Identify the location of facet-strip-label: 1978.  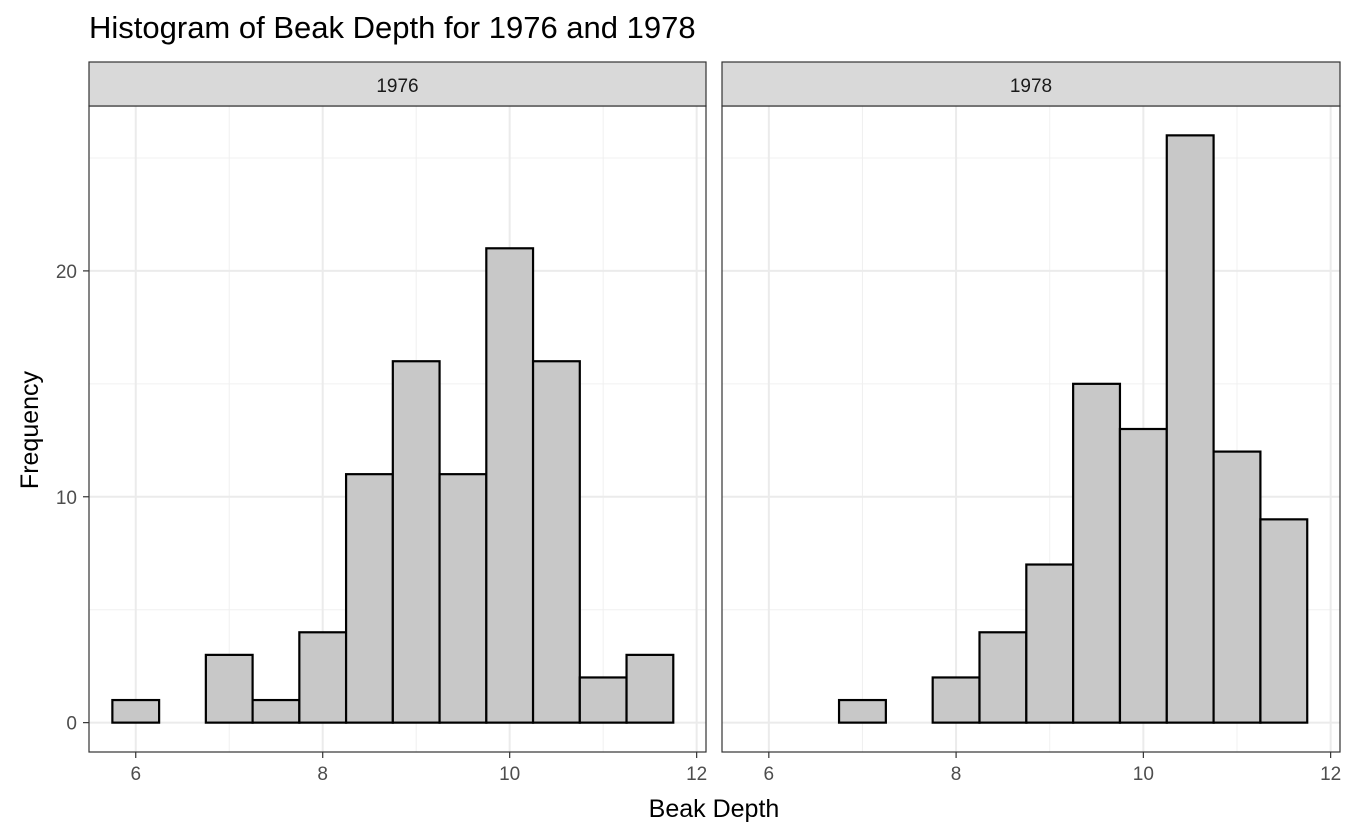
(1031, 86).